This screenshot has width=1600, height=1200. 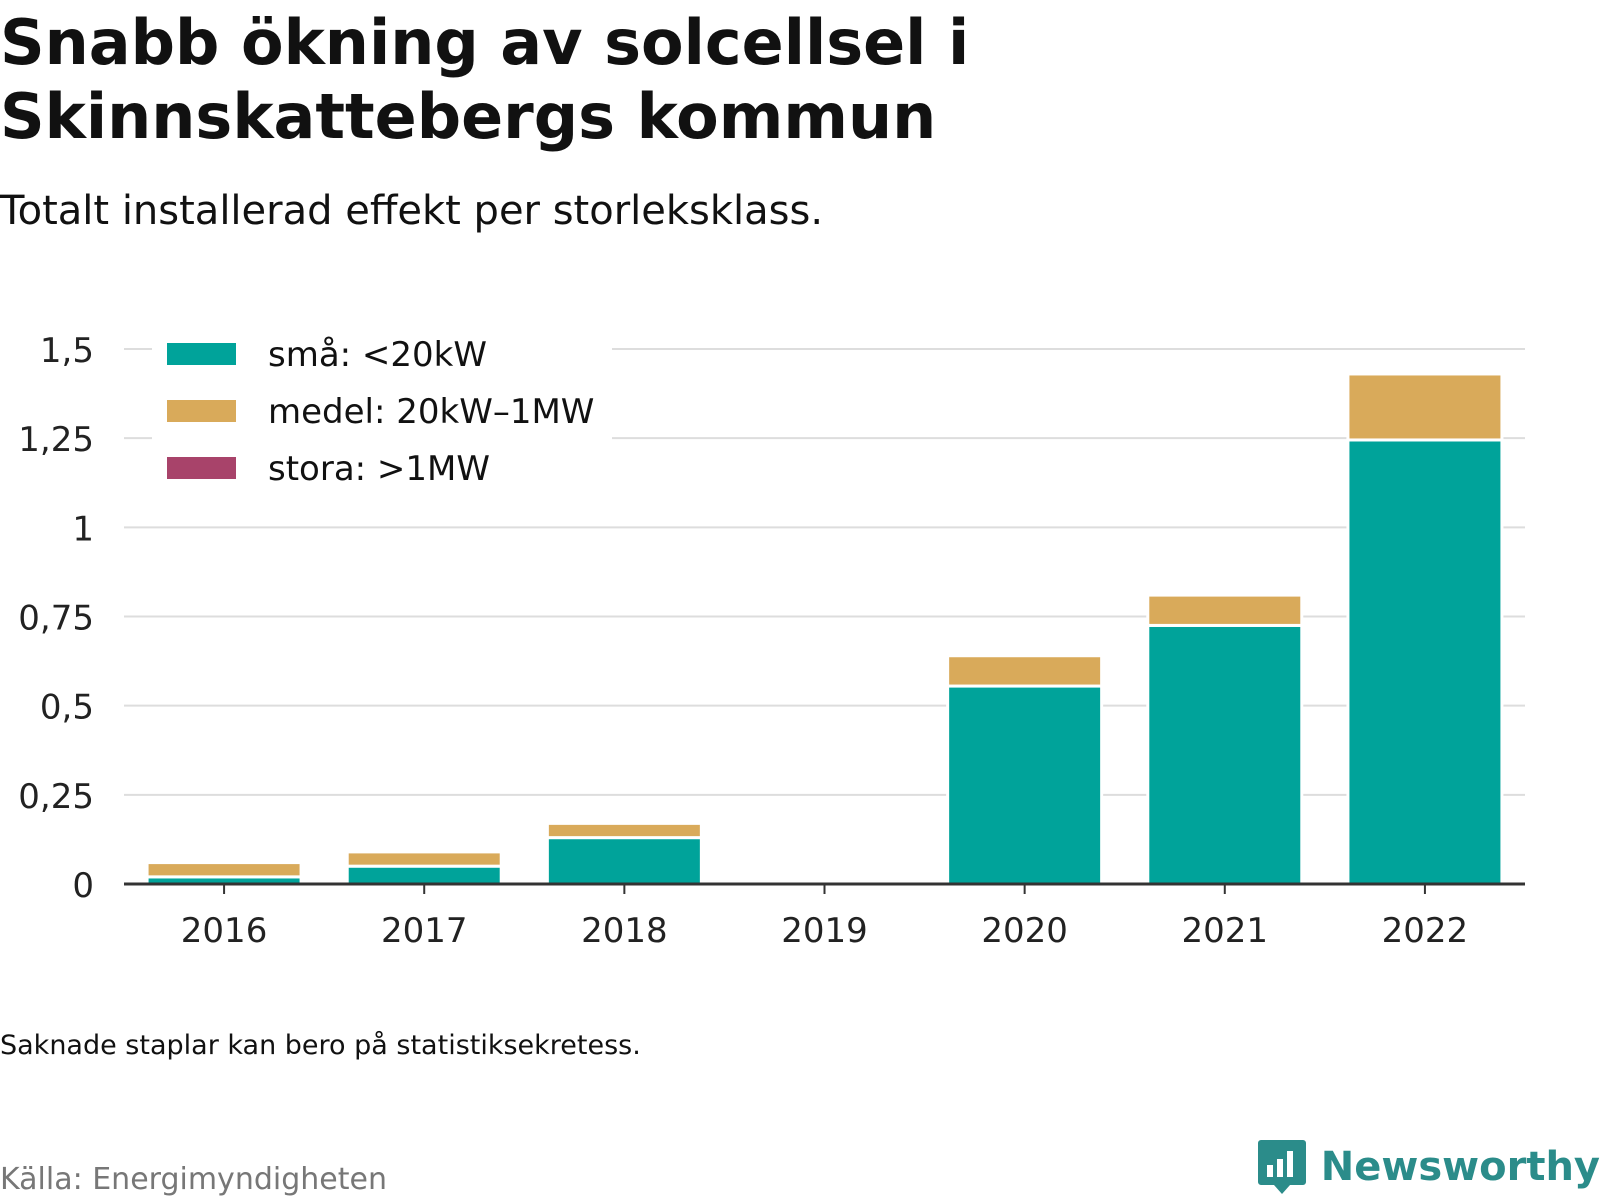 What do you see at coordinates (379, 469) in the screenshot?
I see `legend-label: stora: >1MW` at bounding box center [379, 469].